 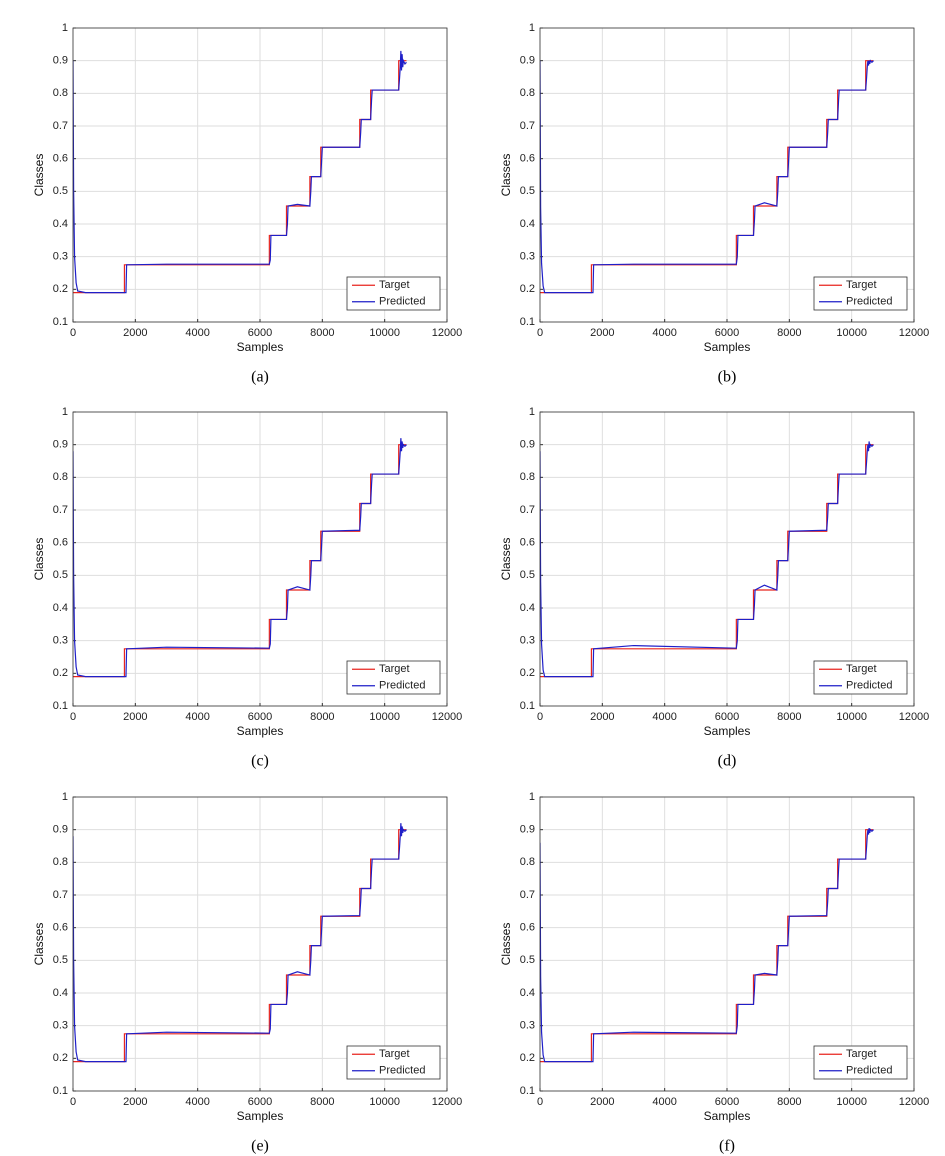 I want to click on caption: (f), so click(x=727, y=1146).